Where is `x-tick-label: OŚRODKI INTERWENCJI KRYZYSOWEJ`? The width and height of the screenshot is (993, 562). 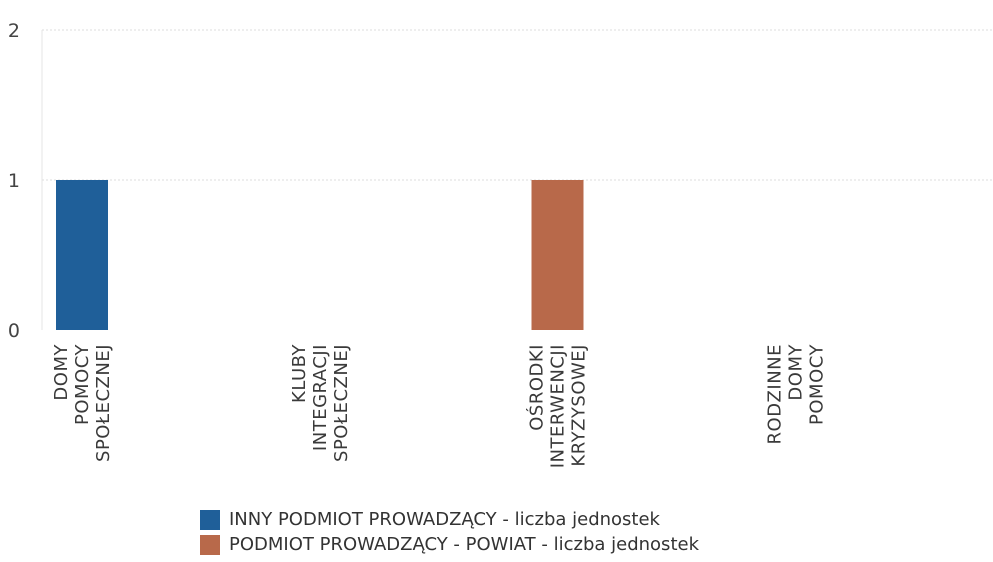 x-tick-label: OŚRODKI INTERWENCJI KRYZYSOWEJ is located at coordinates (558, 406).